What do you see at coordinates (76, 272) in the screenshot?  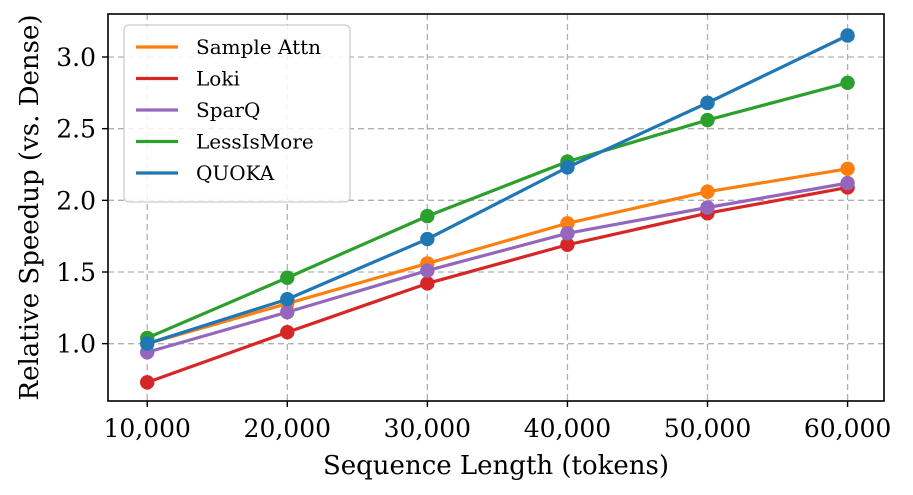 I see `y-tick-label: 1.5` at bounding box center [76, 272].